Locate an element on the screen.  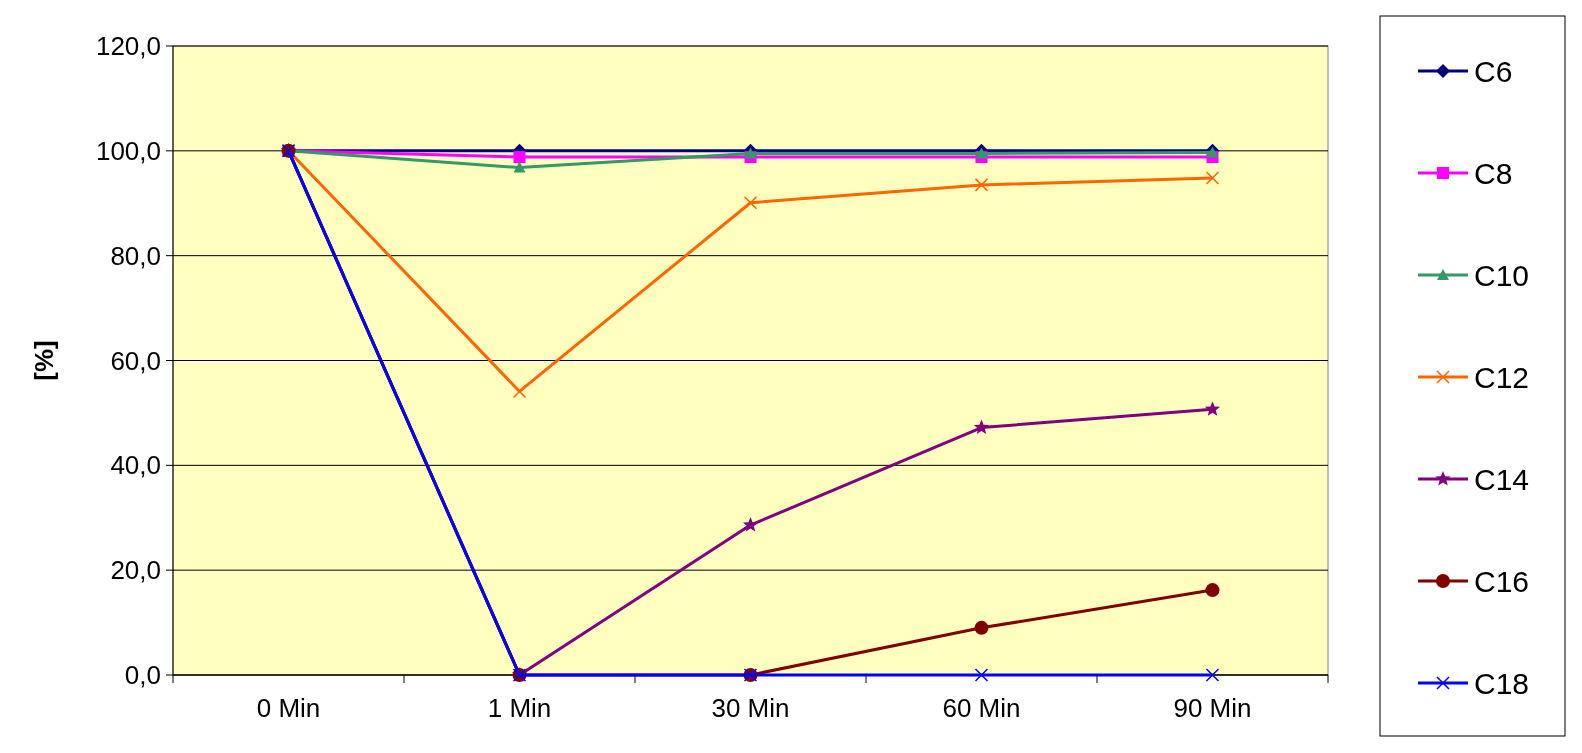
legend-label: C14 is located at coordinates (1502, 479).